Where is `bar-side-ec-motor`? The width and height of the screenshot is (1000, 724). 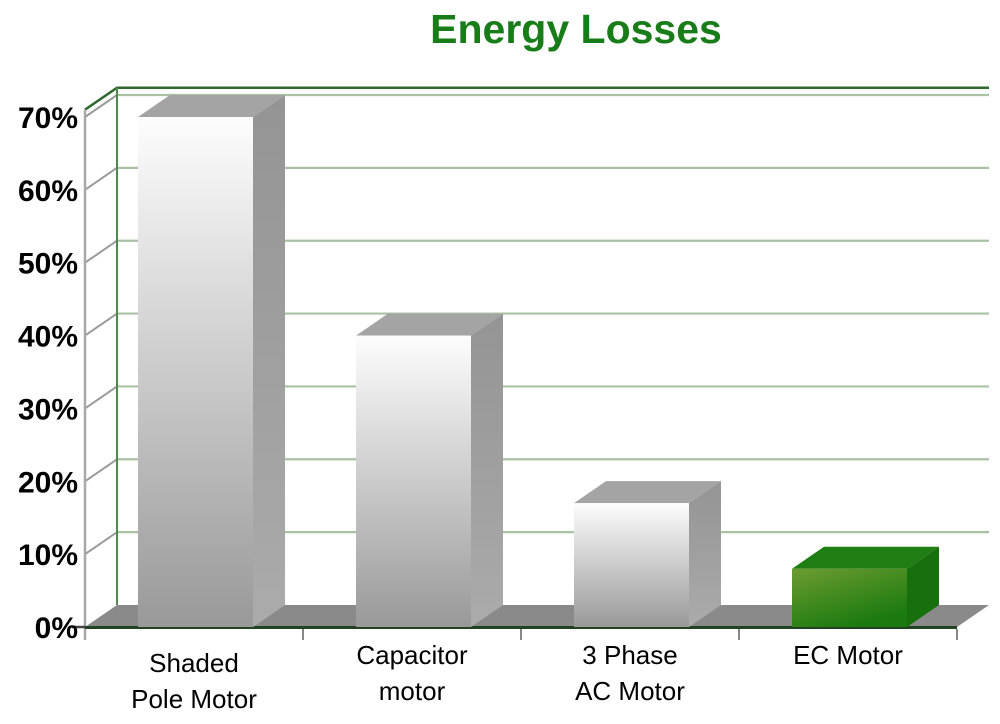
bar-side-ec-motor is located at coordinates (923, 586).